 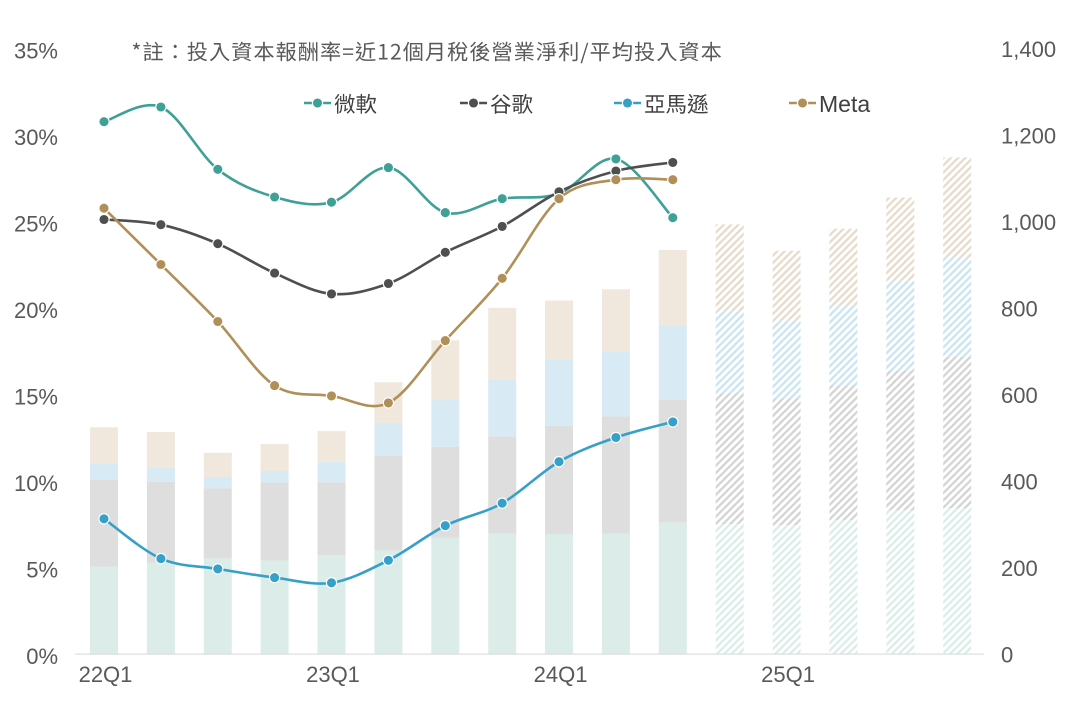 What do you see at coordinates (1028, 49) in the screenshot?
I see `svg-text: 1,400` at bounding box center [1028, 49].